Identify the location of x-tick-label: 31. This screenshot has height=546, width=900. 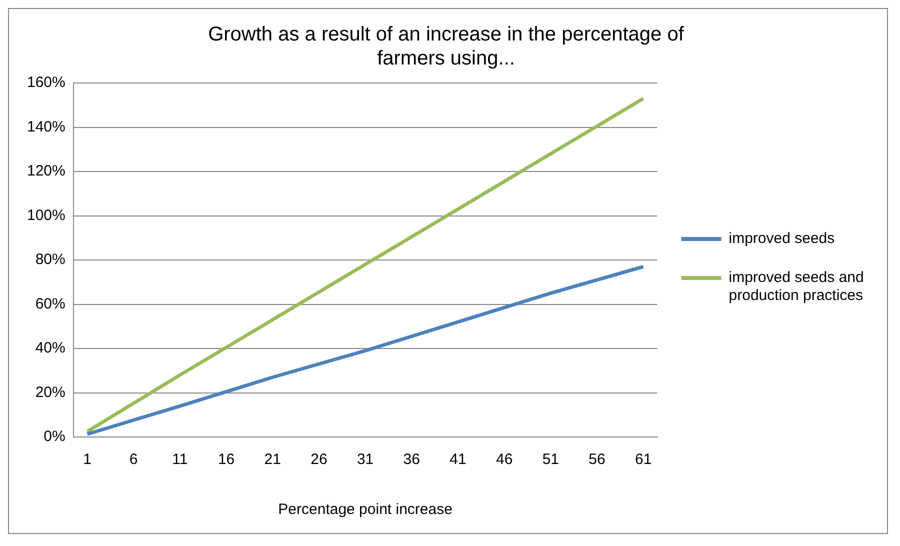
(365, 459).